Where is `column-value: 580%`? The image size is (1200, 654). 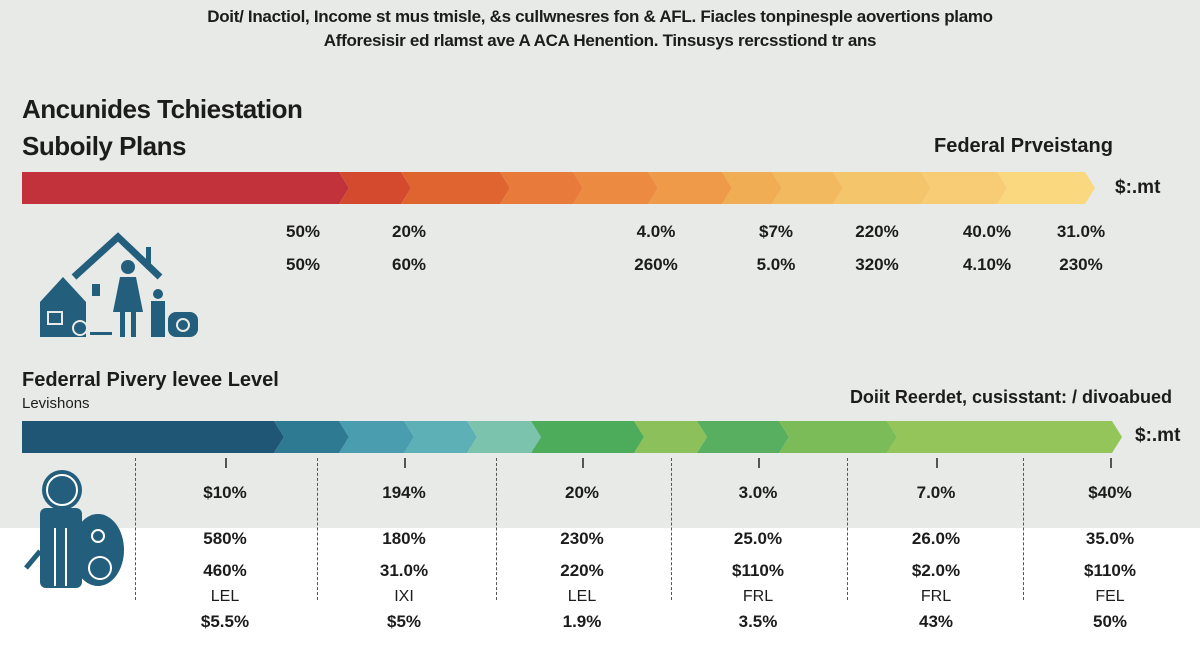
column-value: 580% is located at coordinates (225, 538).